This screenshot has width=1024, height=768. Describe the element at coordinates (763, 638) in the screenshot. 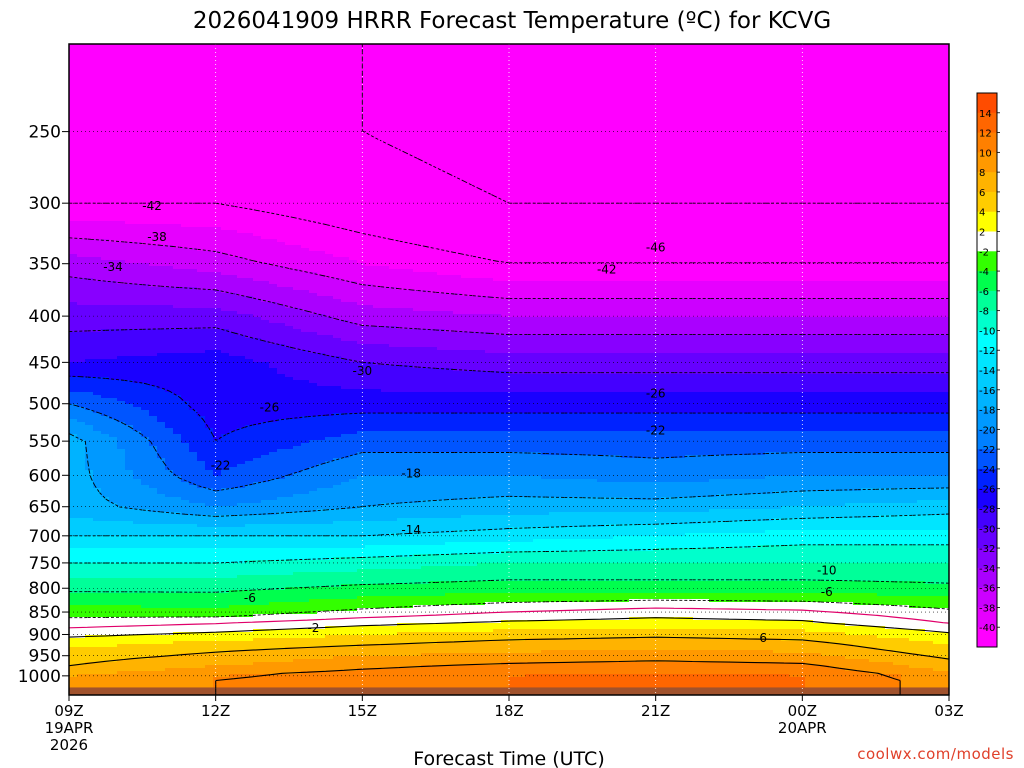

I see `contour-label: 6` at that location.